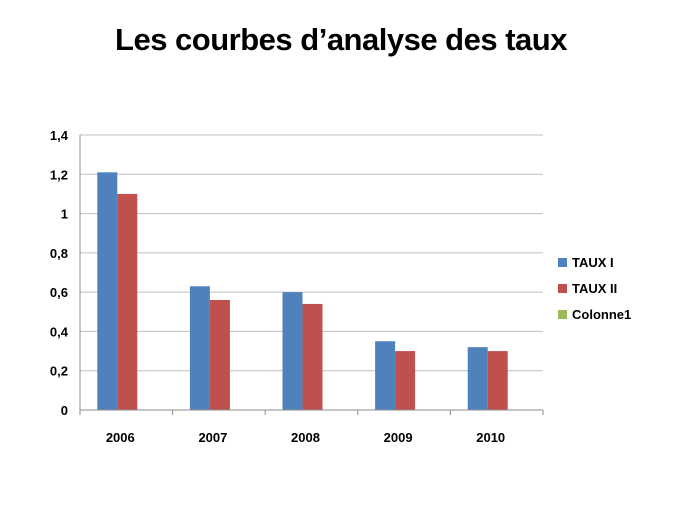 This screenshot has height=512, width=682. What do you see at coordinates (64, 214) in the screenshot?
I see `y-tick-label: 1` at bounding box center [64, 214].